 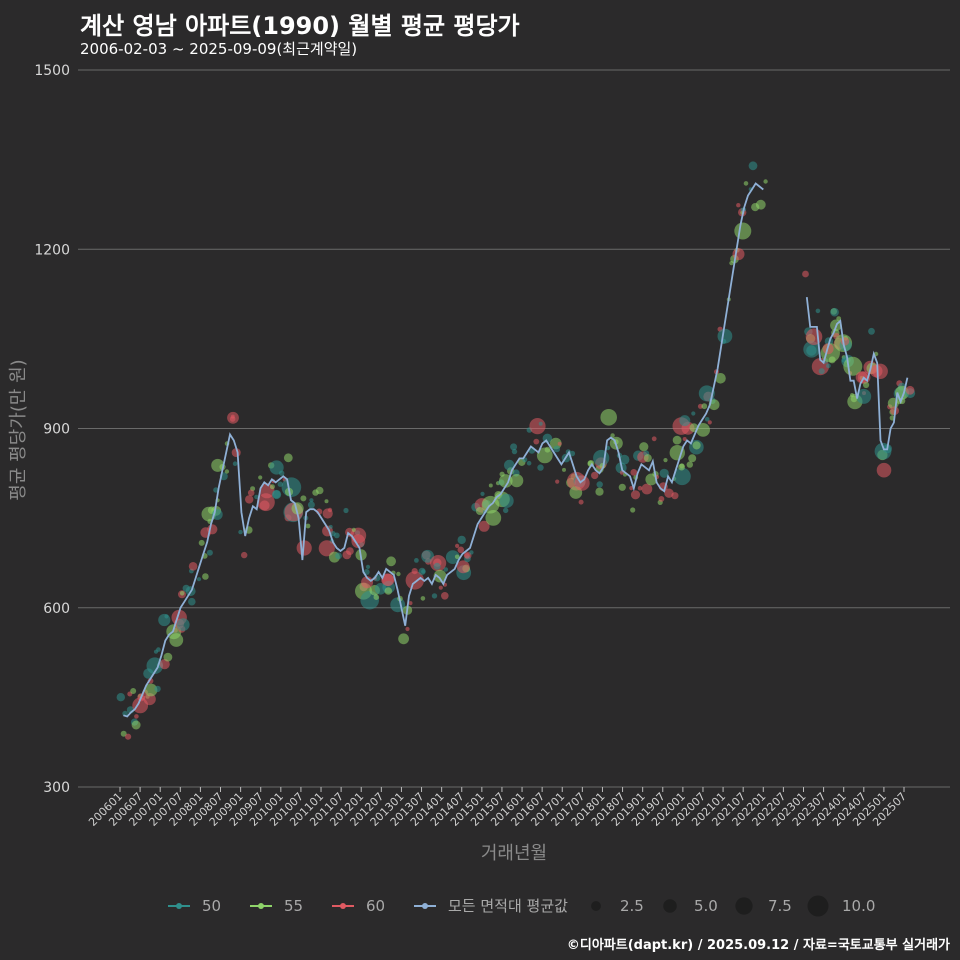 What do you see at coordinates (632, 906) in the screenshot?
I see `legend-size-label: 2.5` at bounding box center [632, 906].